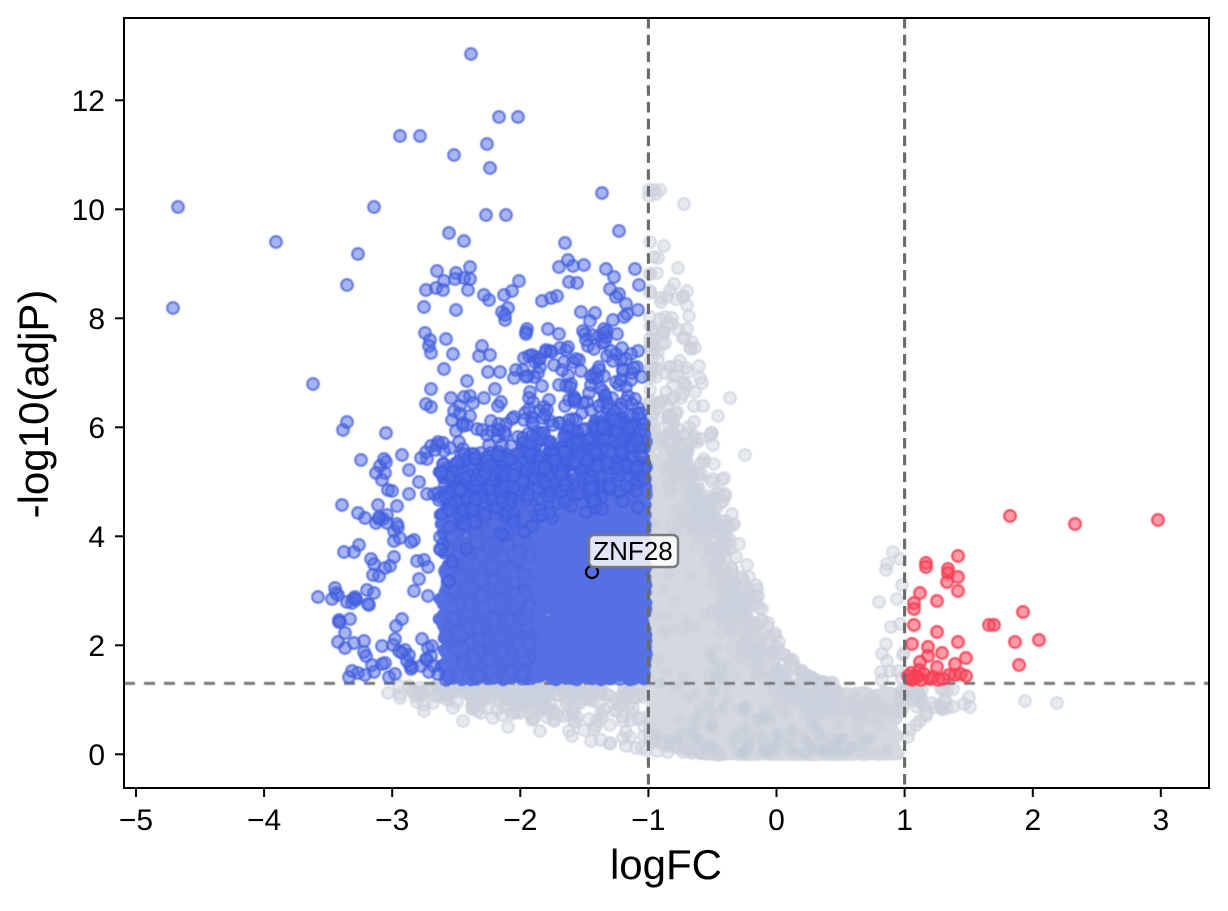  What do you see at coordinates (136, 820) in the screenshot?
I see `svg-text: −5` at bounding box center [136, 820].